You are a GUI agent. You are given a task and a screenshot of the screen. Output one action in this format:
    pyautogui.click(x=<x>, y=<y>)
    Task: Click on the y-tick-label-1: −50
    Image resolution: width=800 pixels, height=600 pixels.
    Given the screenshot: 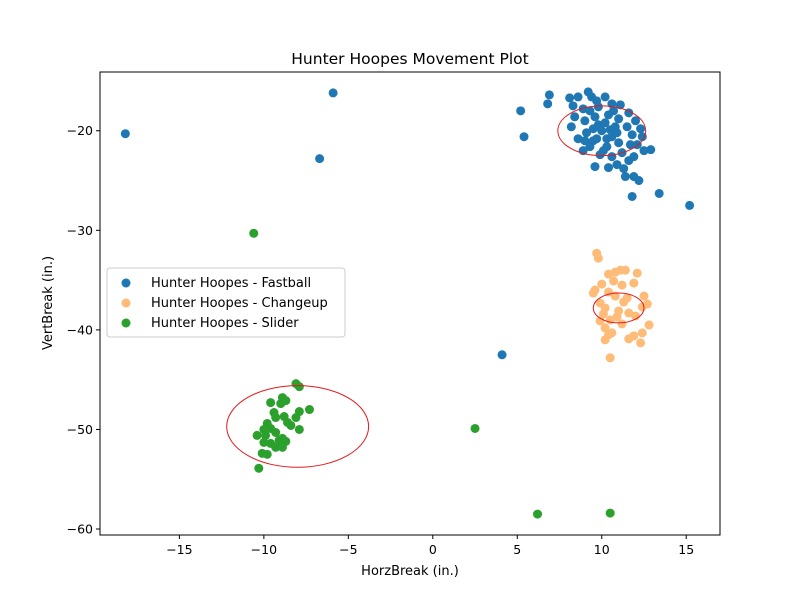 What is the action you would take?
    pyautogui.click(x=80, y=429)
    